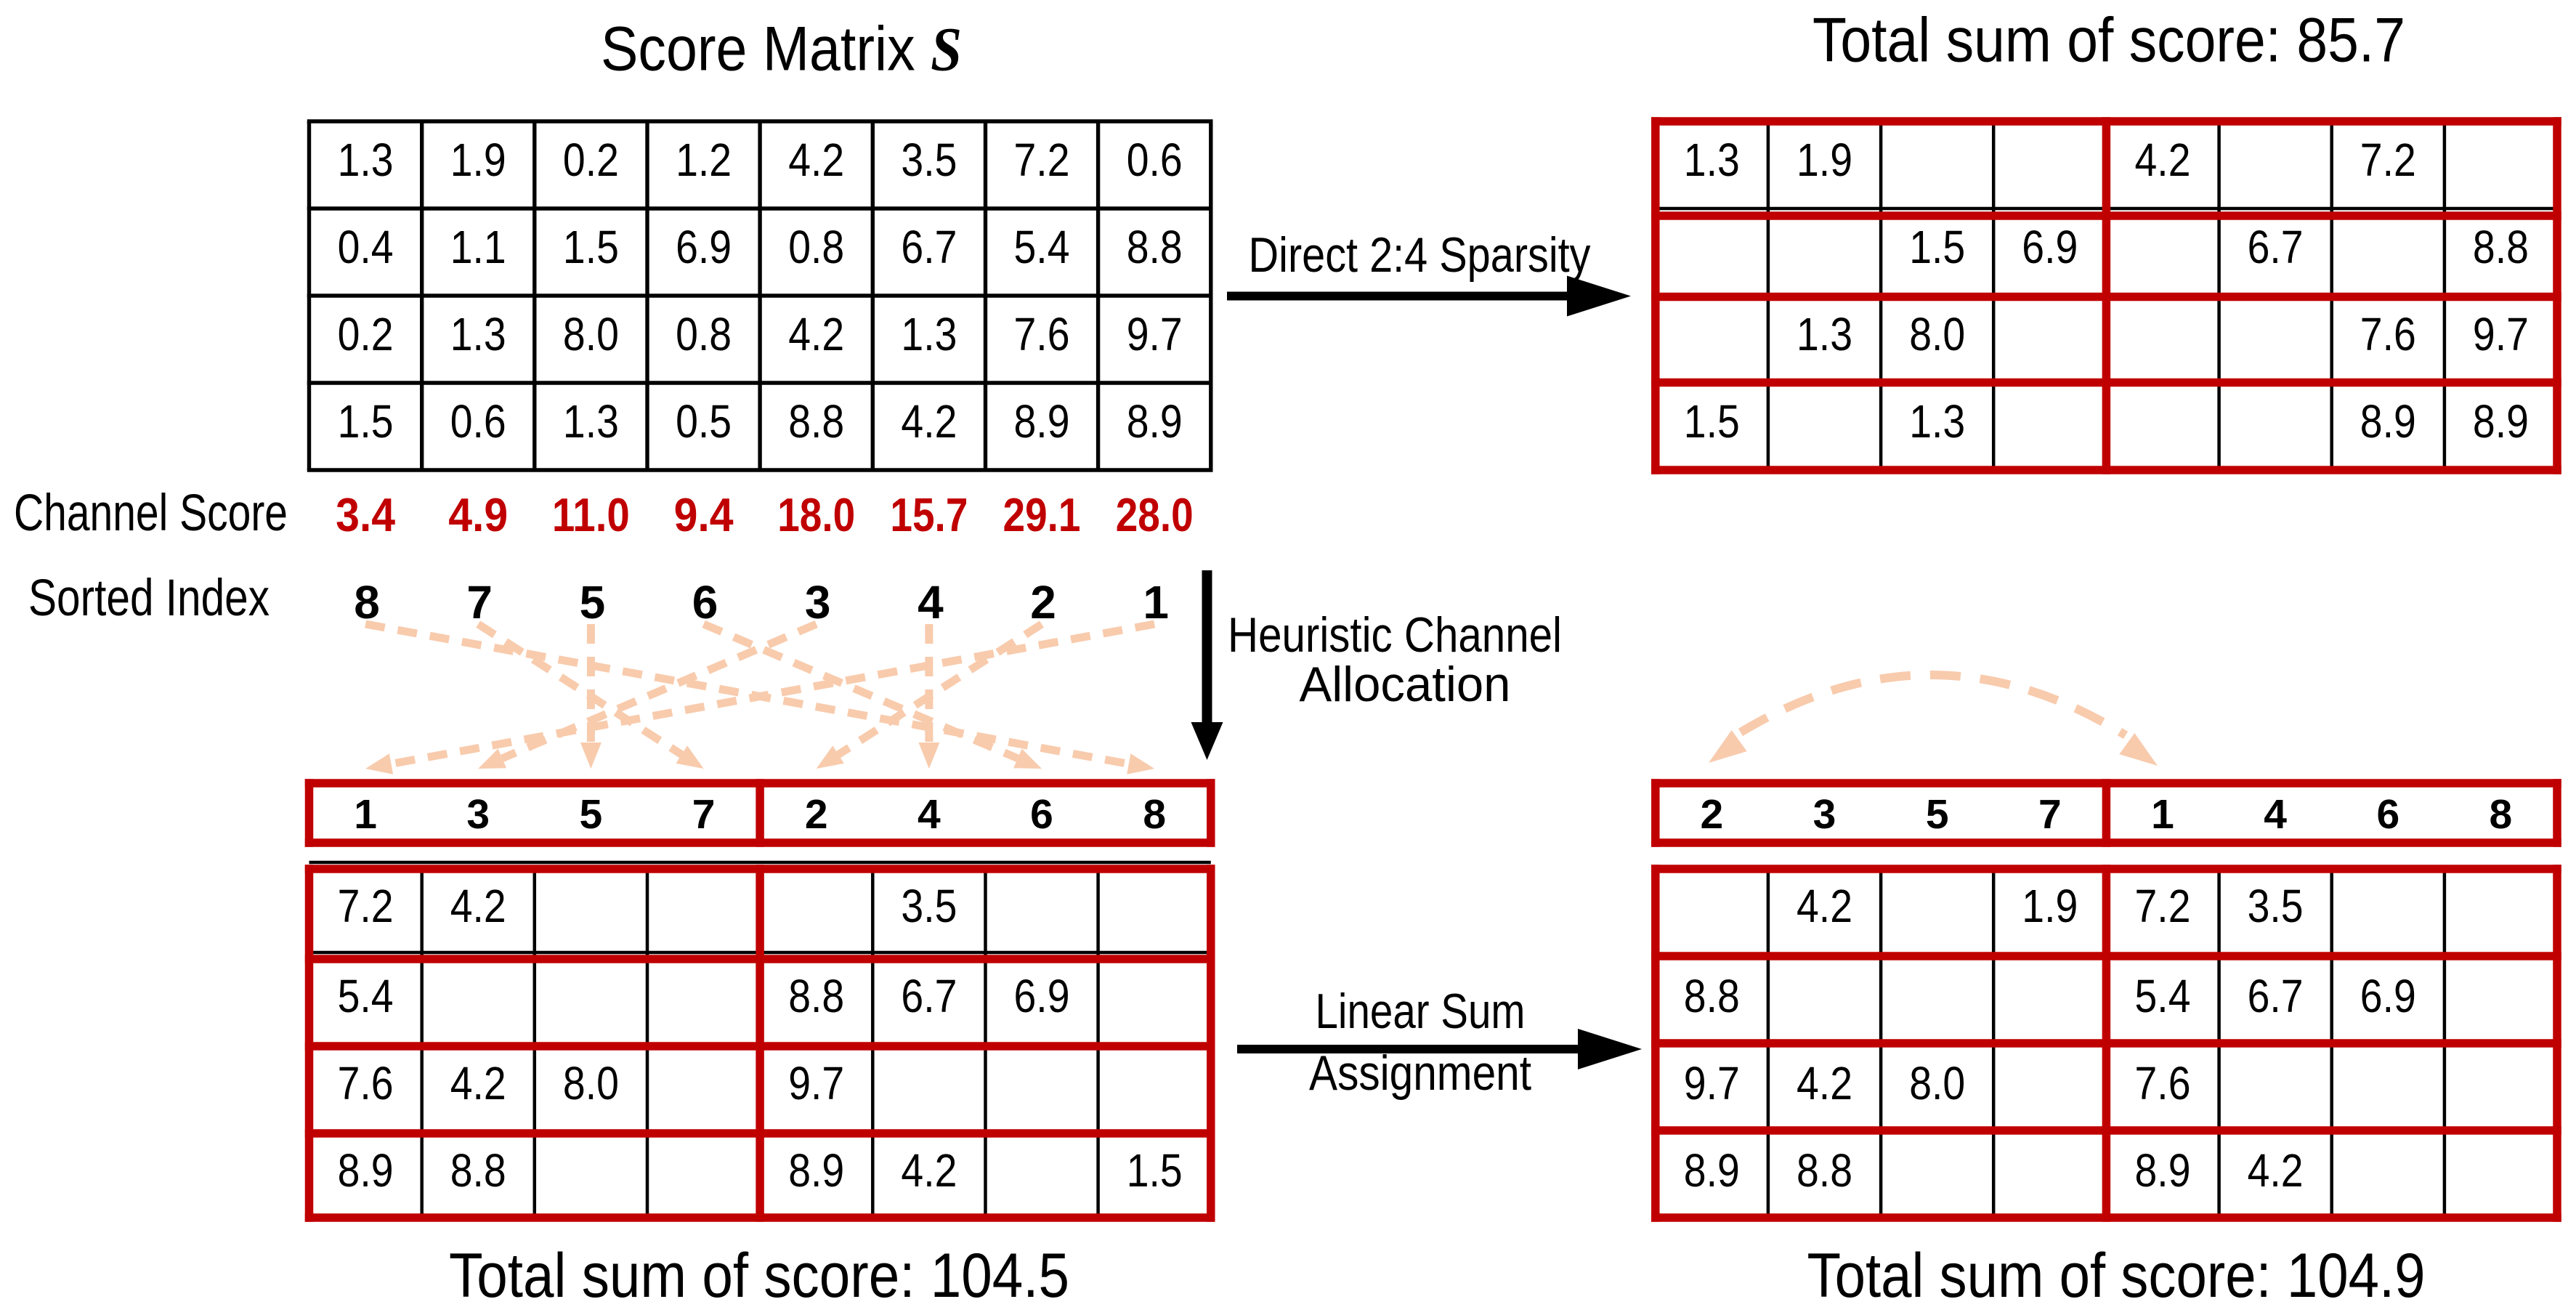  I want to click on svg-text: Total sum of score: 85.7, so click(2108, 41).